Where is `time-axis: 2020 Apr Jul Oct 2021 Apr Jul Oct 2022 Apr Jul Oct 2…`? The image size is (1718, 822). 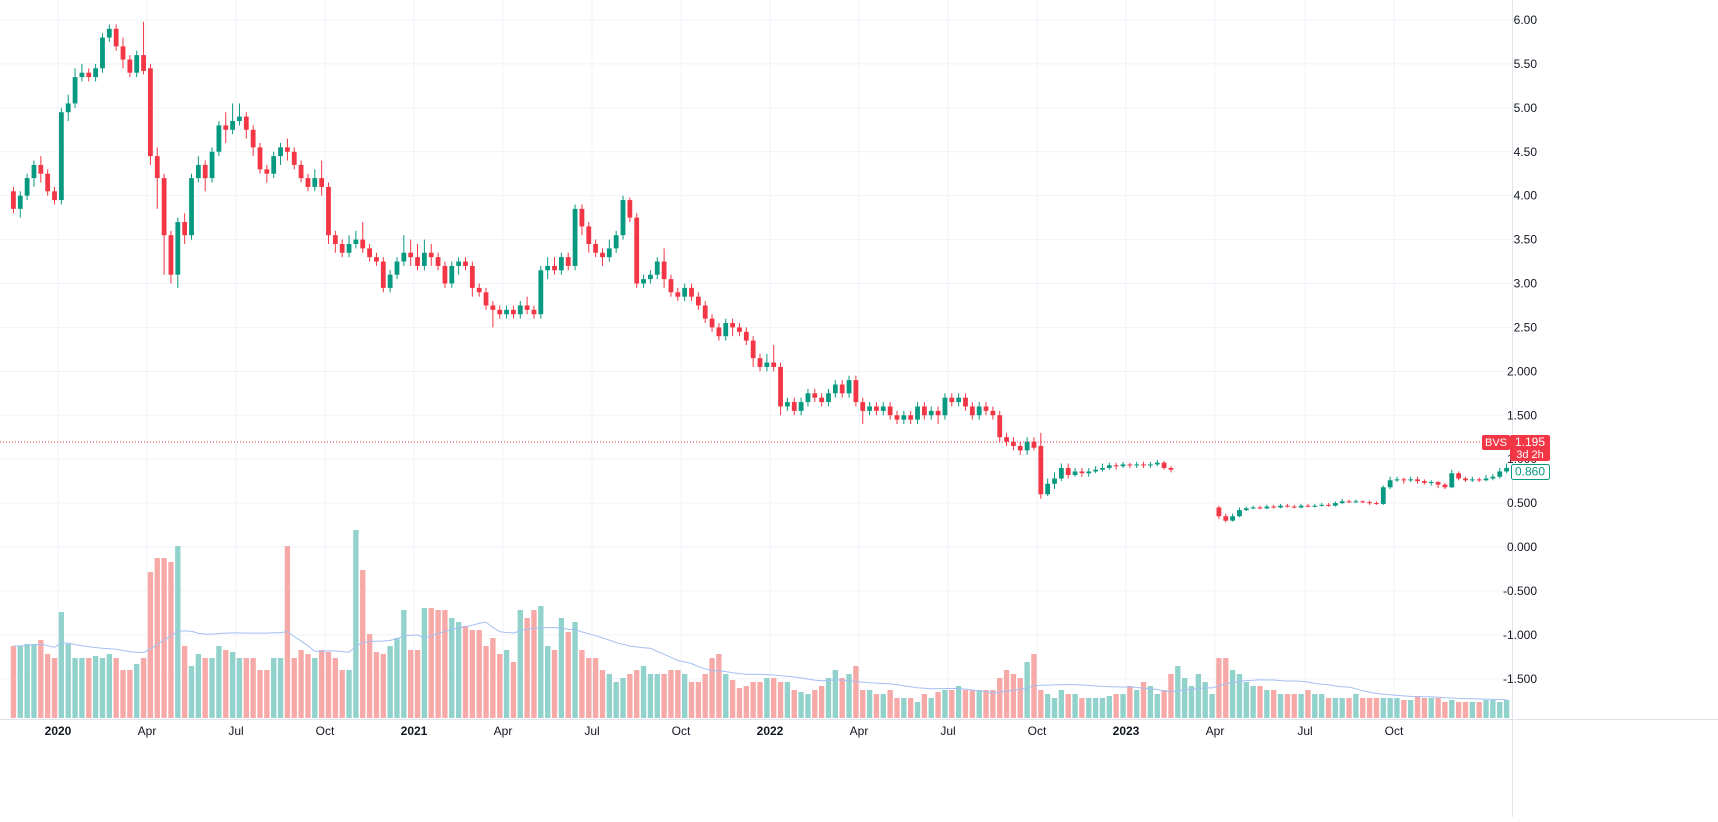
time-axis: 2020 Apr Jul Oct 2021 Apr Jul Oct 2022 Apr Jul Oct 2… is located at coordinates (724, 731).